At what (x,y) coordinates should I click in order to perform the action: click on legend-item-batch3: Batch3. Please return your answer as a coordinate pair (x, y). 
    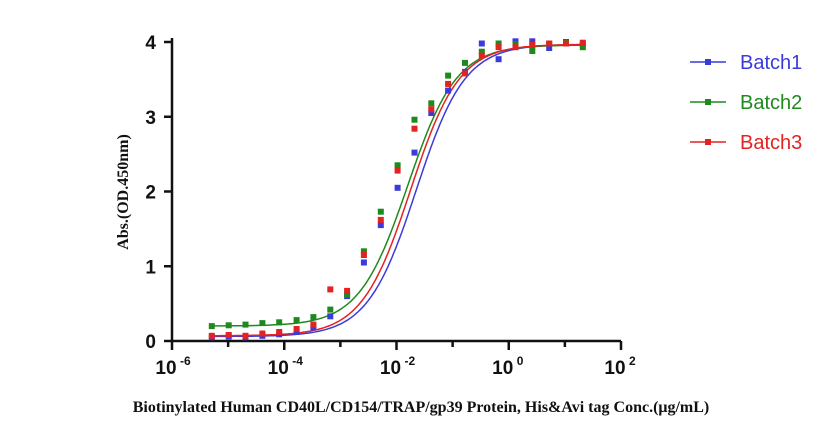
    Looking at the image, I should click on (746, 143).